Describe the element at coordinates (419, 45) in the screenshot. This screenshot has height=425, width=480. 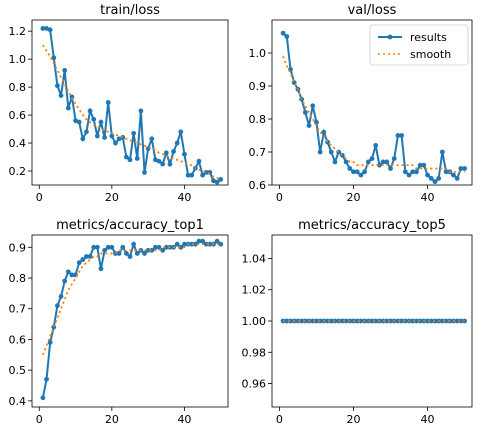
I see `legend: results smooth` at that location.